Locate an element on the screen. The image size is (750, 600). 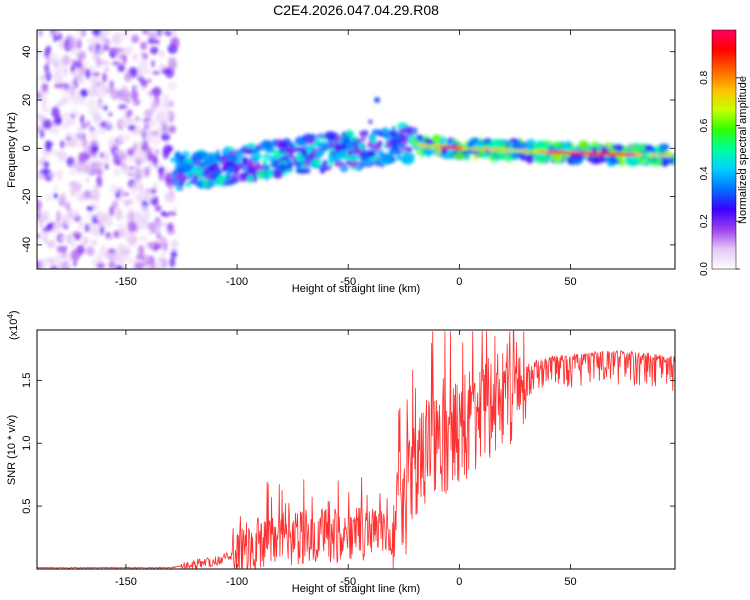
spectrogram-y-tick-label: 40 is located at coordinates (27, 52).